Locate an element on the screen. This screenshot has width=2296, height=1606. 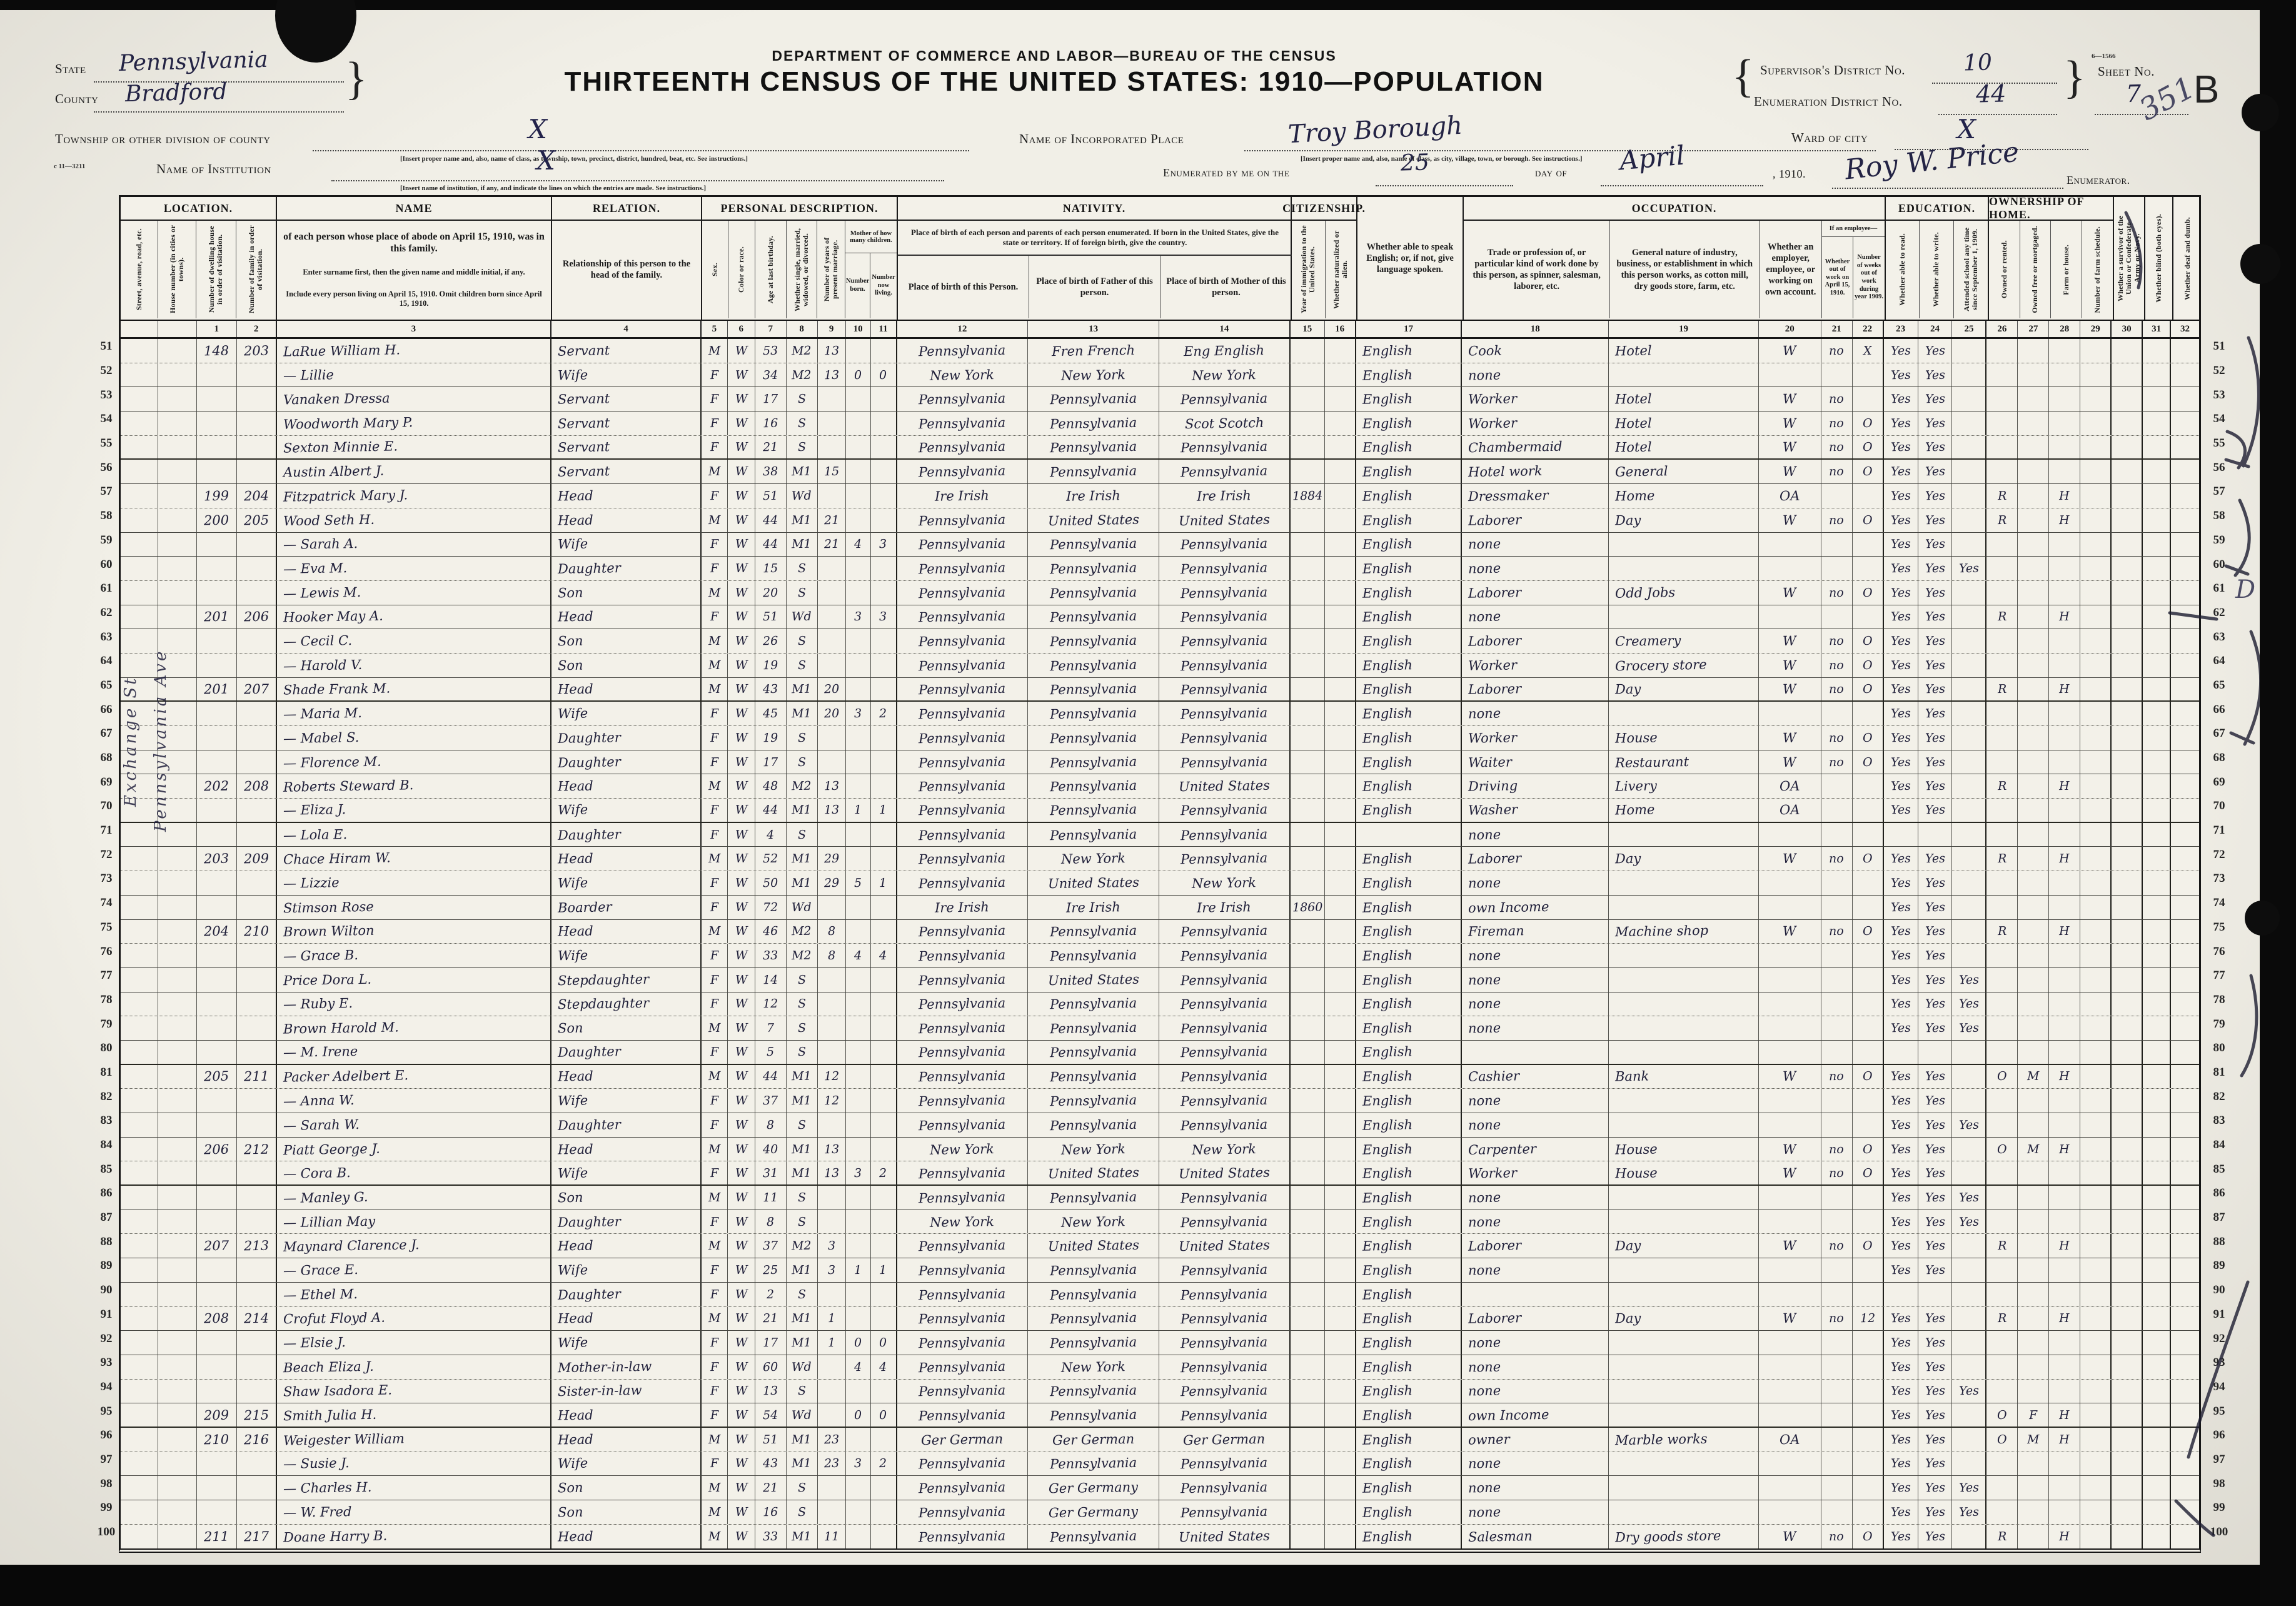
cell-cl is located at coordinates (884, 1536).